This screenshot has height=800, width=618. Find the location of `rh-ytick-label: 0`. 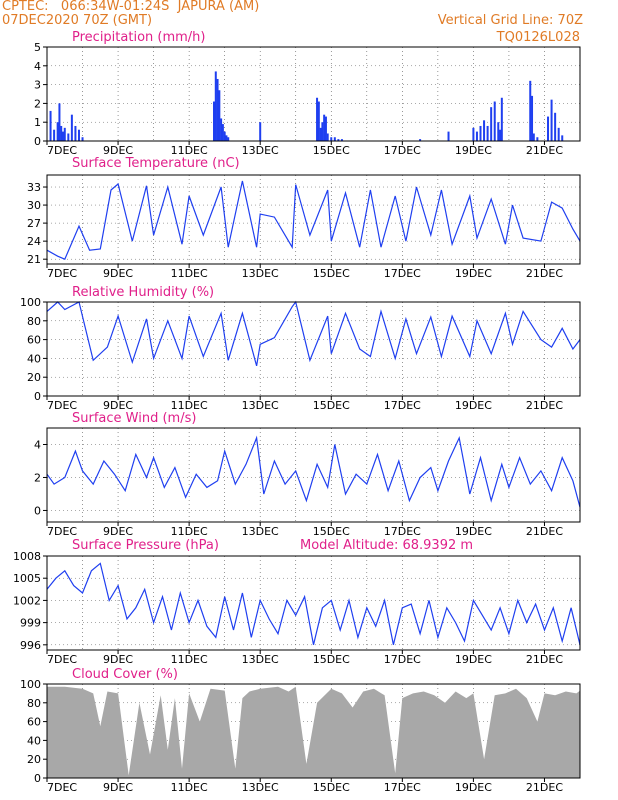

rh-ytick-label: 0 is located at coordinates (37, 396).